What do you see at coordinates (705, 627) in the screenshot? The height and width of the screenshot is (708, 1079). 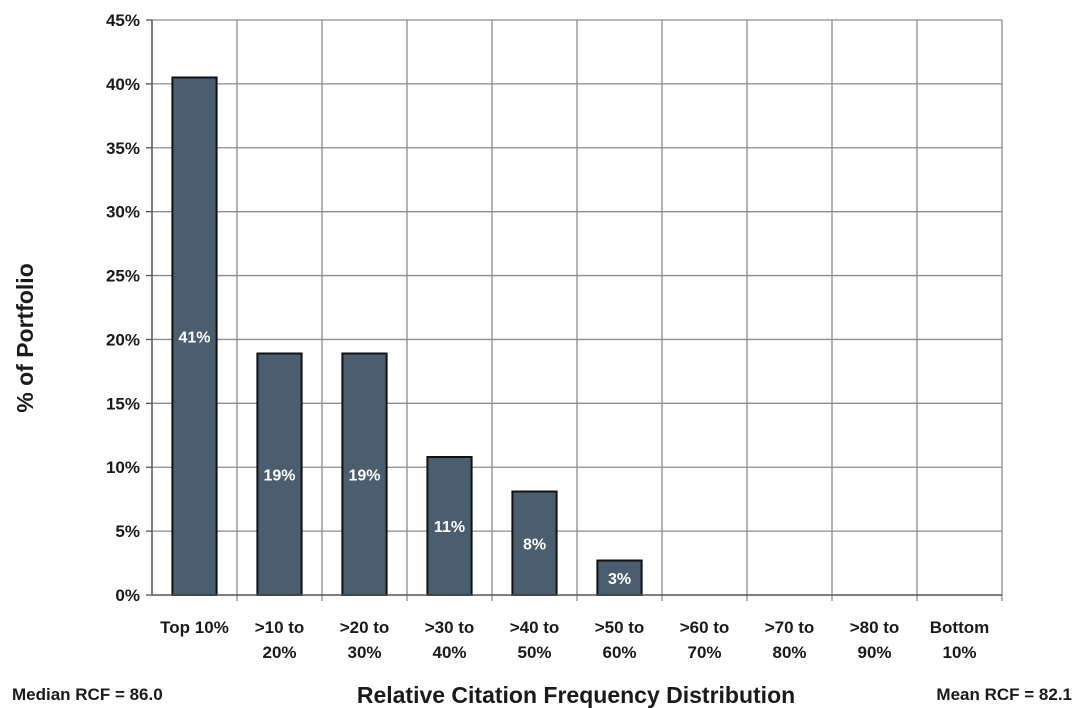 I see `x-category-label: >60 to` at bounding box center [705, 627].